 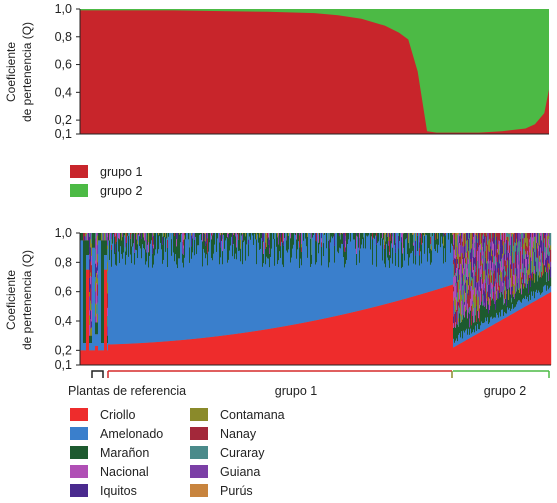 I want to click on legend-swatch-guiana, so click(x=199, y=471).